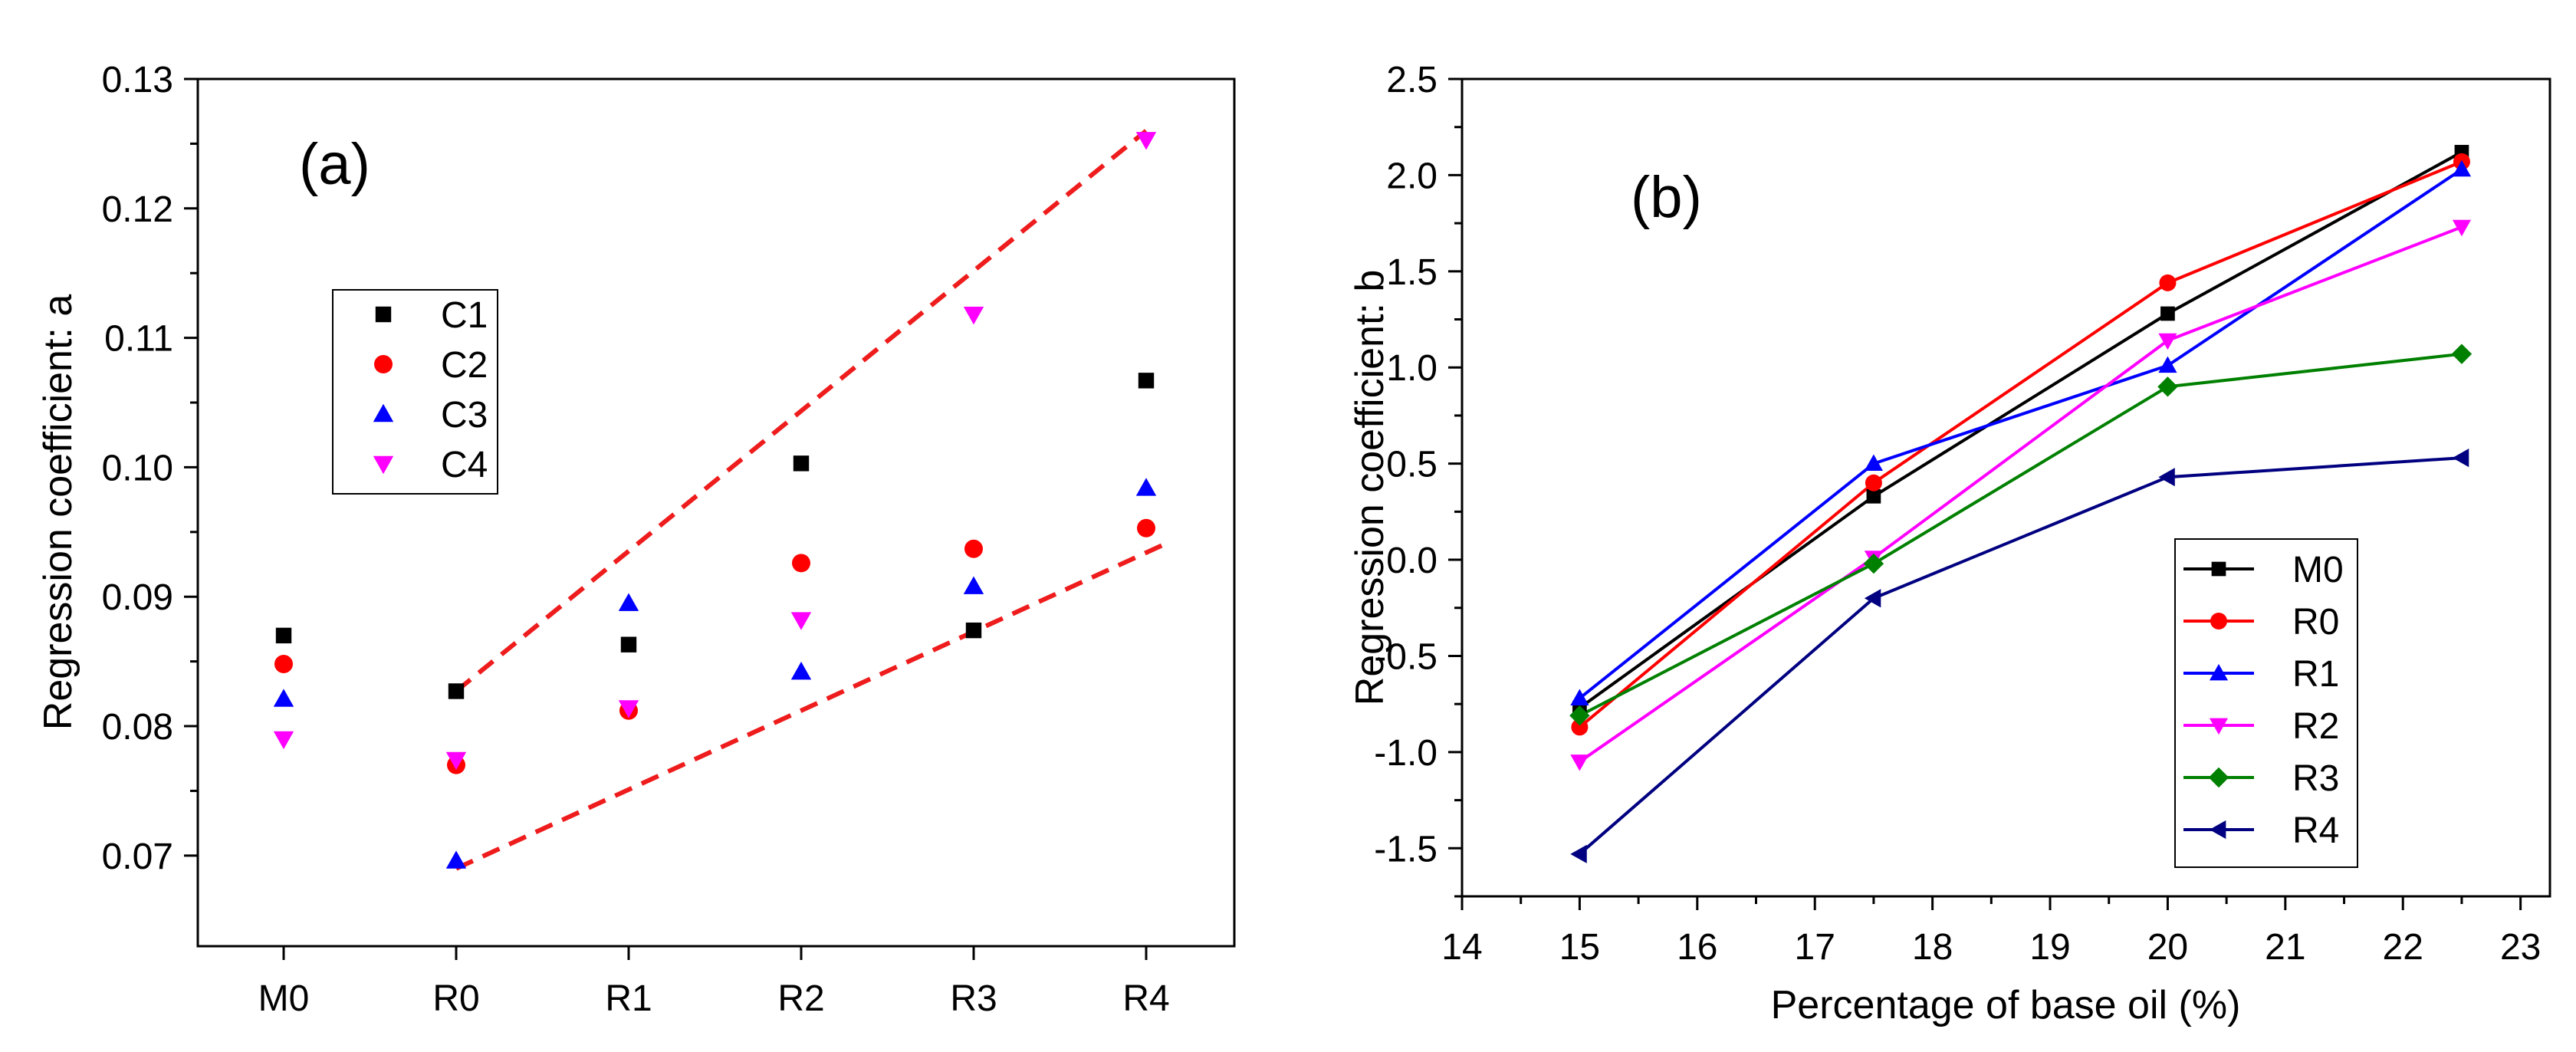 The image size is (2576, 1052). I want to click on panel-b-y-tick-labels: -1.5 -1.0 -0.5 0.0 0.5 1.0 1.5 2.0 2.5, so click(1406, 465).